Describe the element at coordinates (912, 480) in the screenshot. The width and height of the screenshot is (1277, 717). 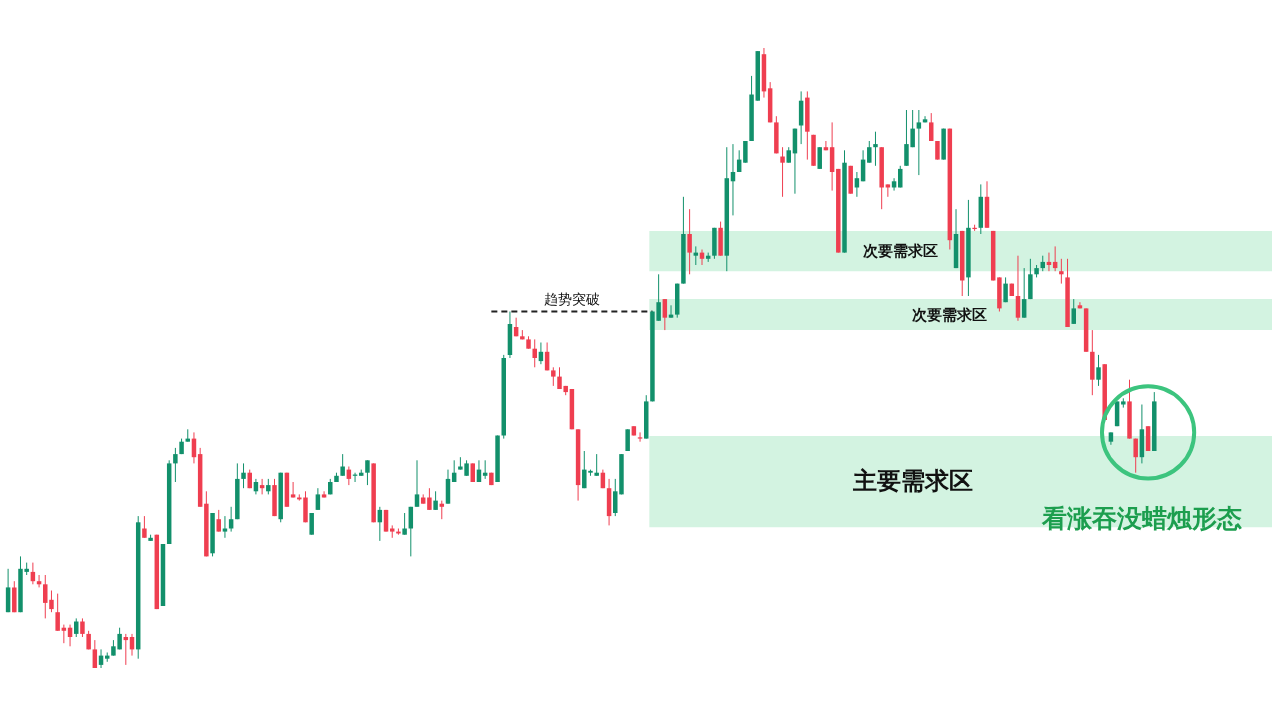
I see `band-label: 主要需求区` at that location.